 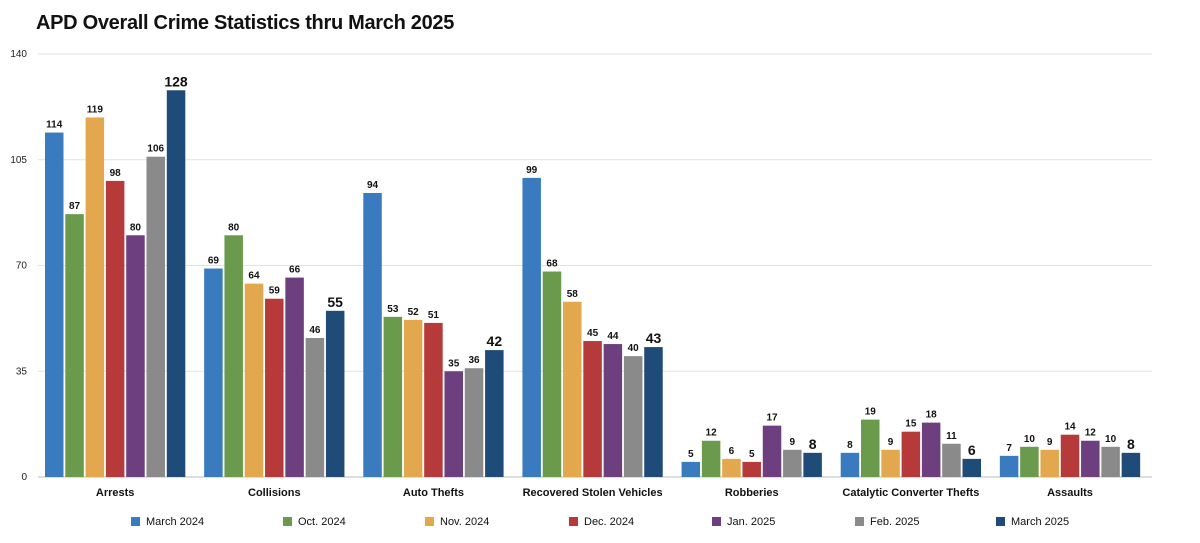 What do you see at coordinates (115, 493) in the screenshot?
I see `category-label: Arrests` at bounding box center [115, 493].